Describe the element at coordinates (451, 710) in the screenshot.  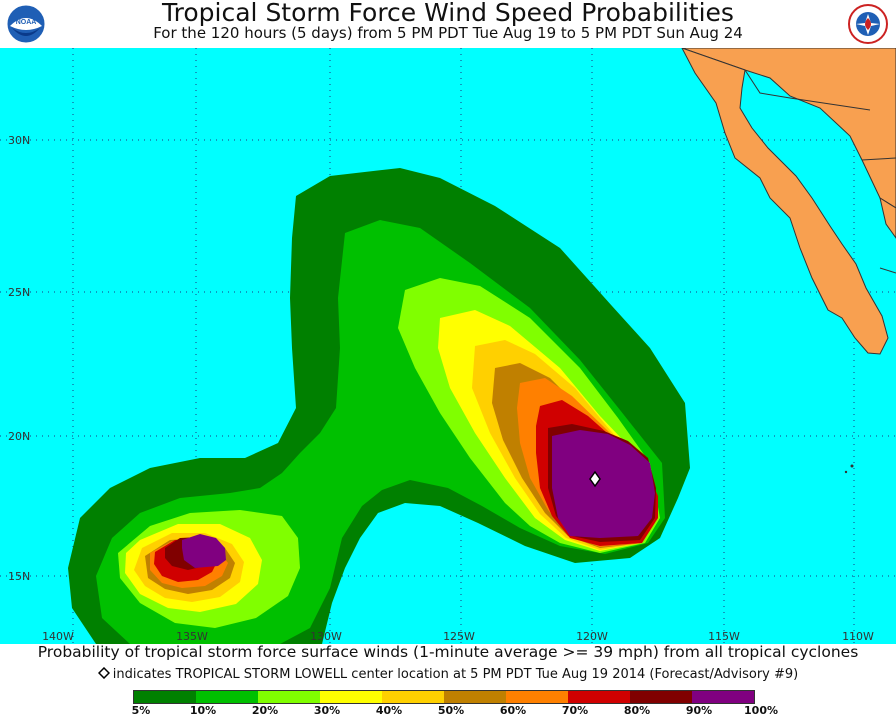
I see `legend-label: 50%` at that location.